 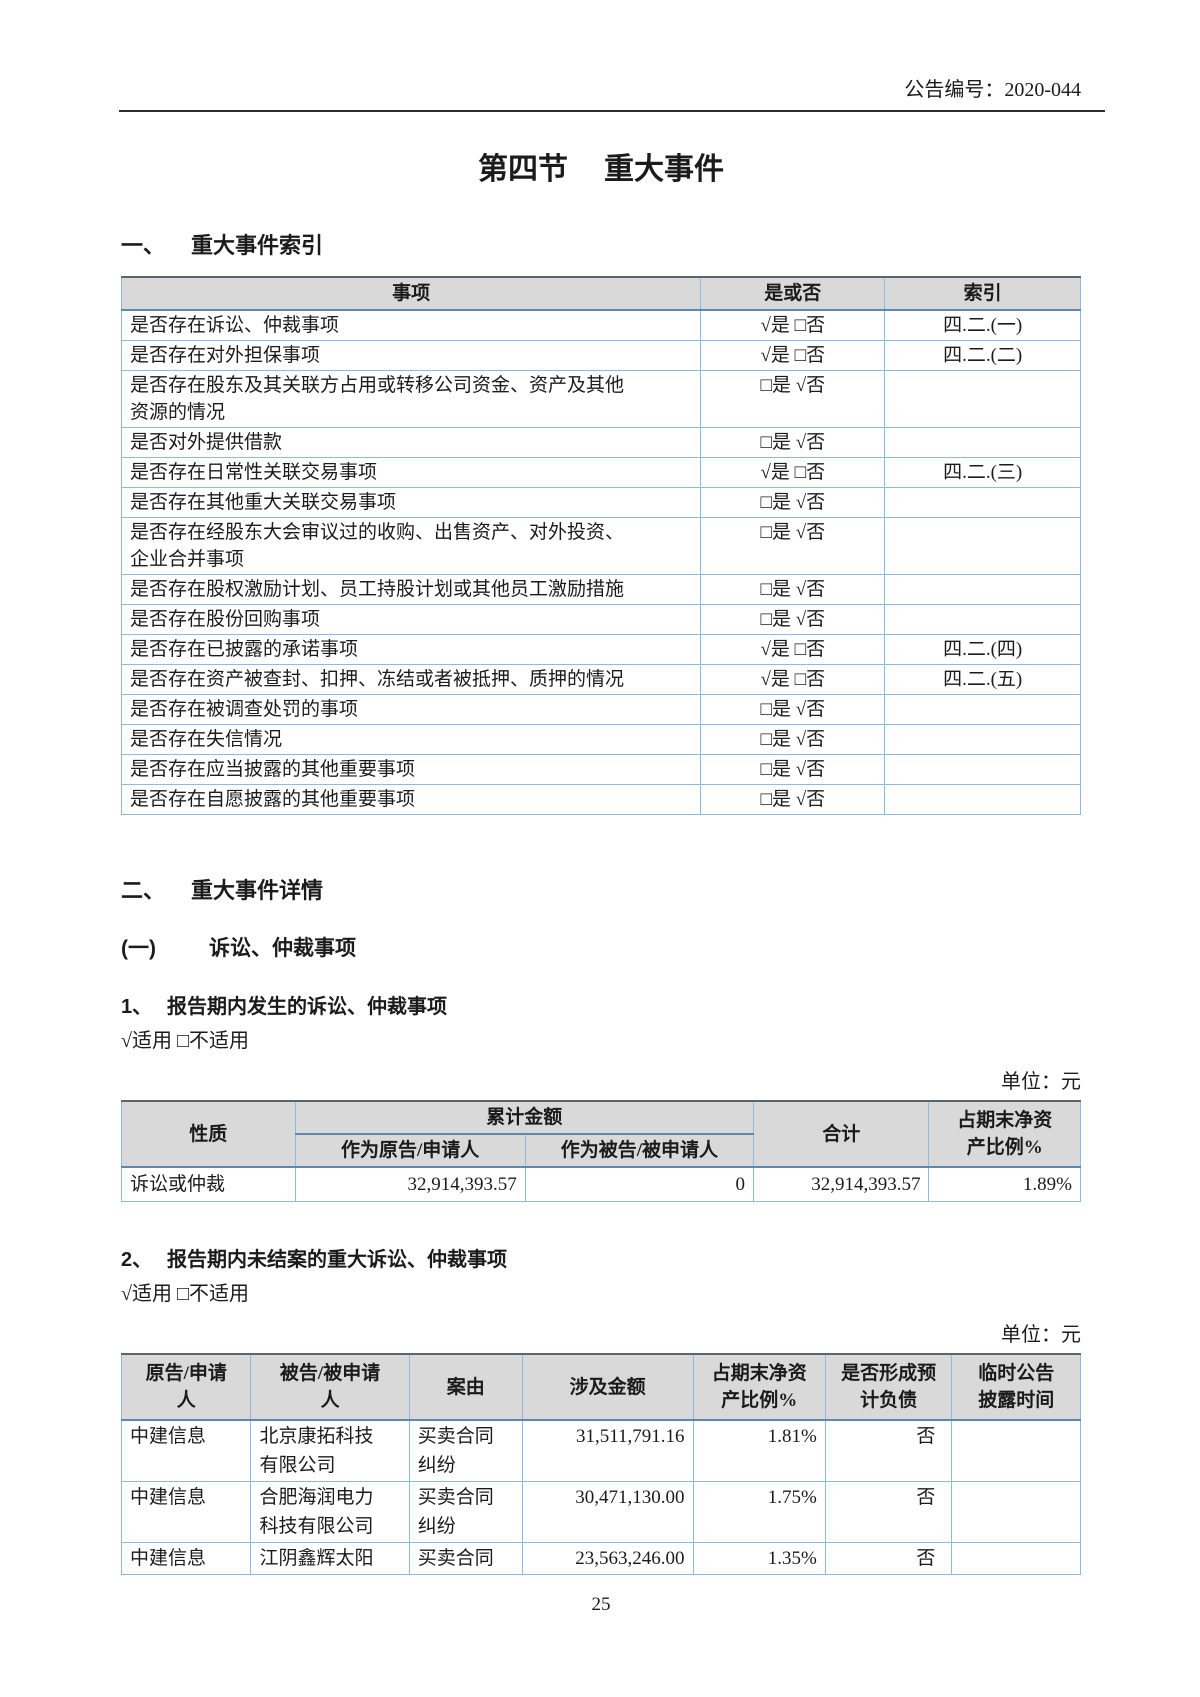 What do you see at coordinates (982, 325) in the screenshot?
I see `index-cell: 四.二.(一)` at bounding box center [982, 325].